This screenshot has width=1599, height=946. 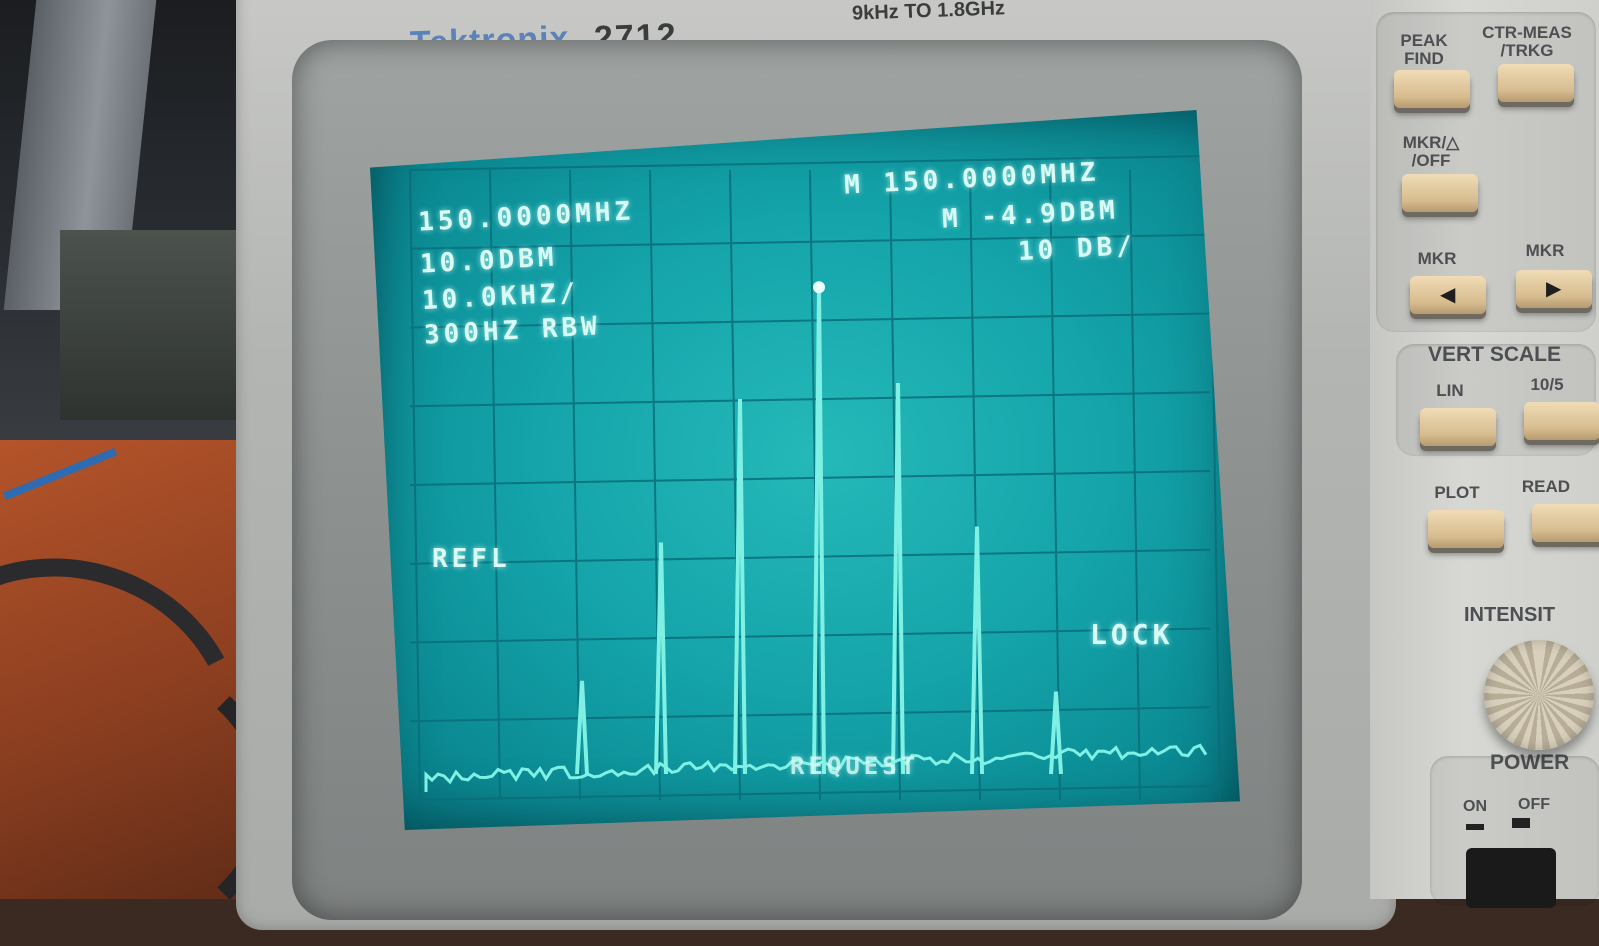 I want to click on vertical-scale-readout: 10 DB/, so click(x=1076, y=249).